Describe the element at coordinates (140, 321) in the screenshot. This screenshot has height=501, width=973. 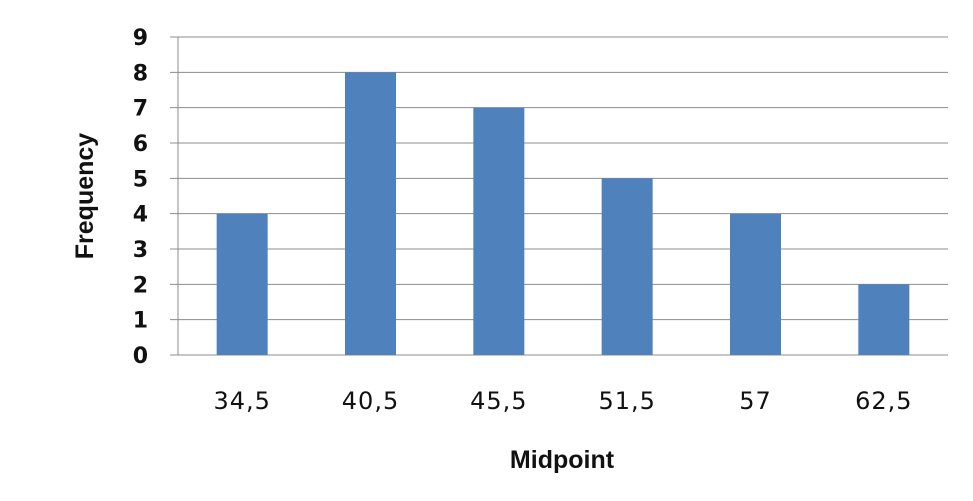
I see `y-tick-label: 1` at that location.